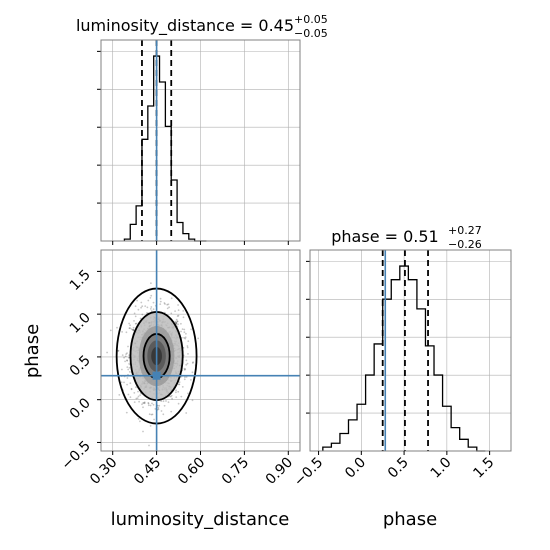 This screenshot has height=550, width=550. Describe the element at coordinates (311, 19) in the screenshot. I see `luminosity-distance-title-sup: +0.05` at that location.